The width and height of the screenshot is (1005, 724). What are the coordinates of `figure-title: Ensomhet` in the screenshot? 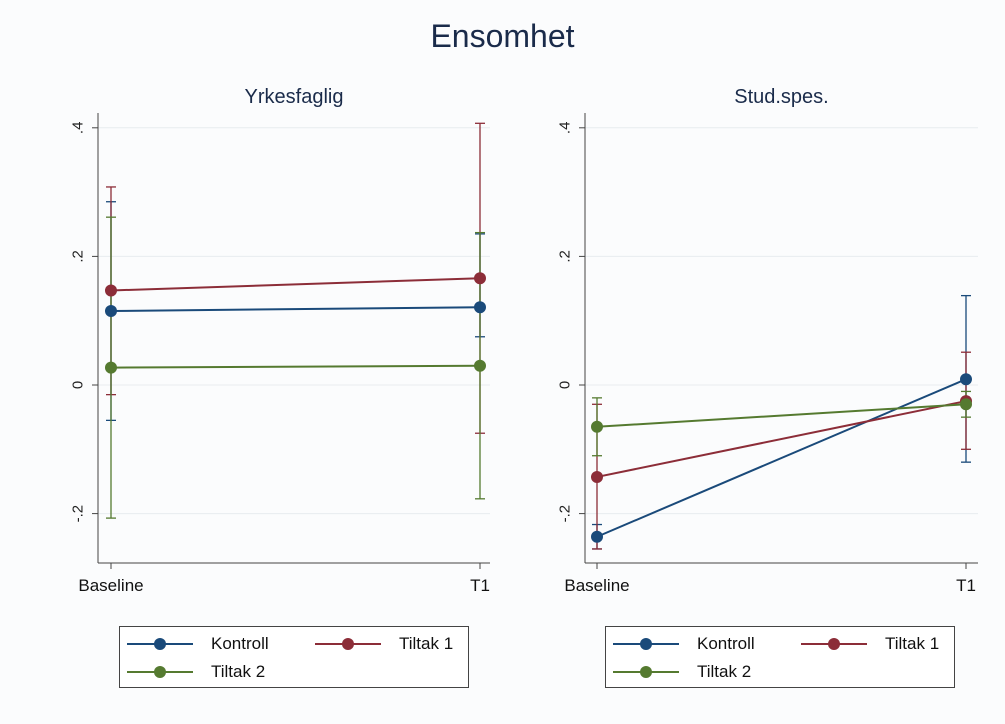 It's located at (502, 36).